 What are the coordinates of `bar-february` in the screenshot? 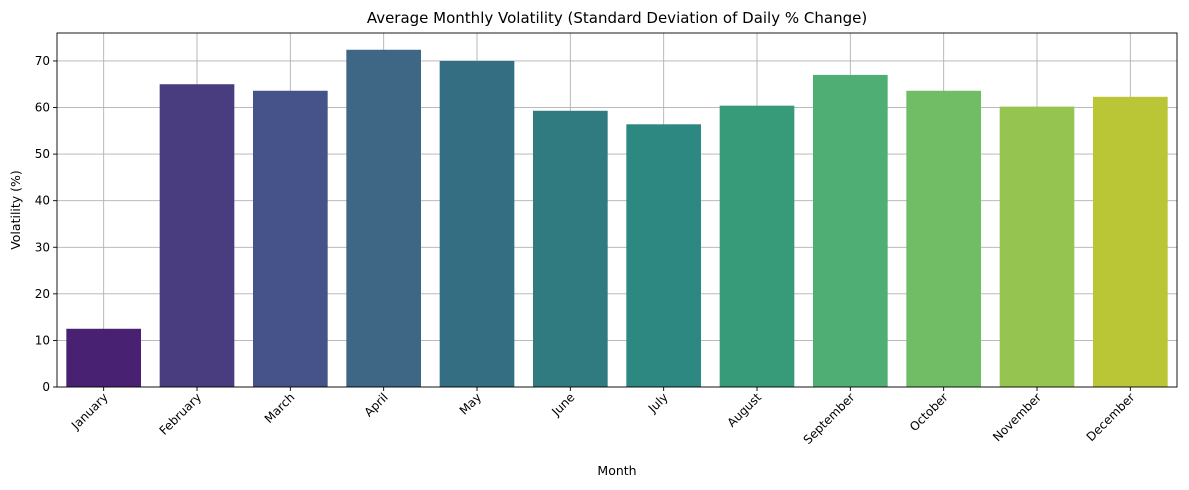 It's located at (197, 235).